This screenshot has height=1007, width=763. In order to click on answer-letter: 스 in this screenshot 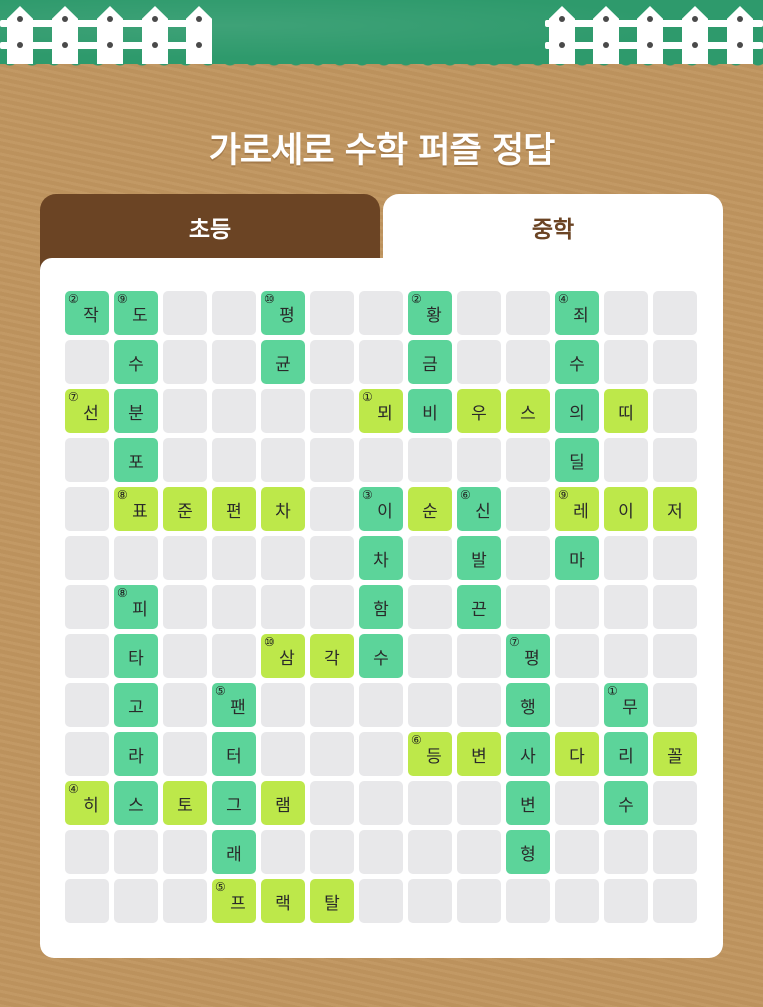, I will do `click(136, 805)`.